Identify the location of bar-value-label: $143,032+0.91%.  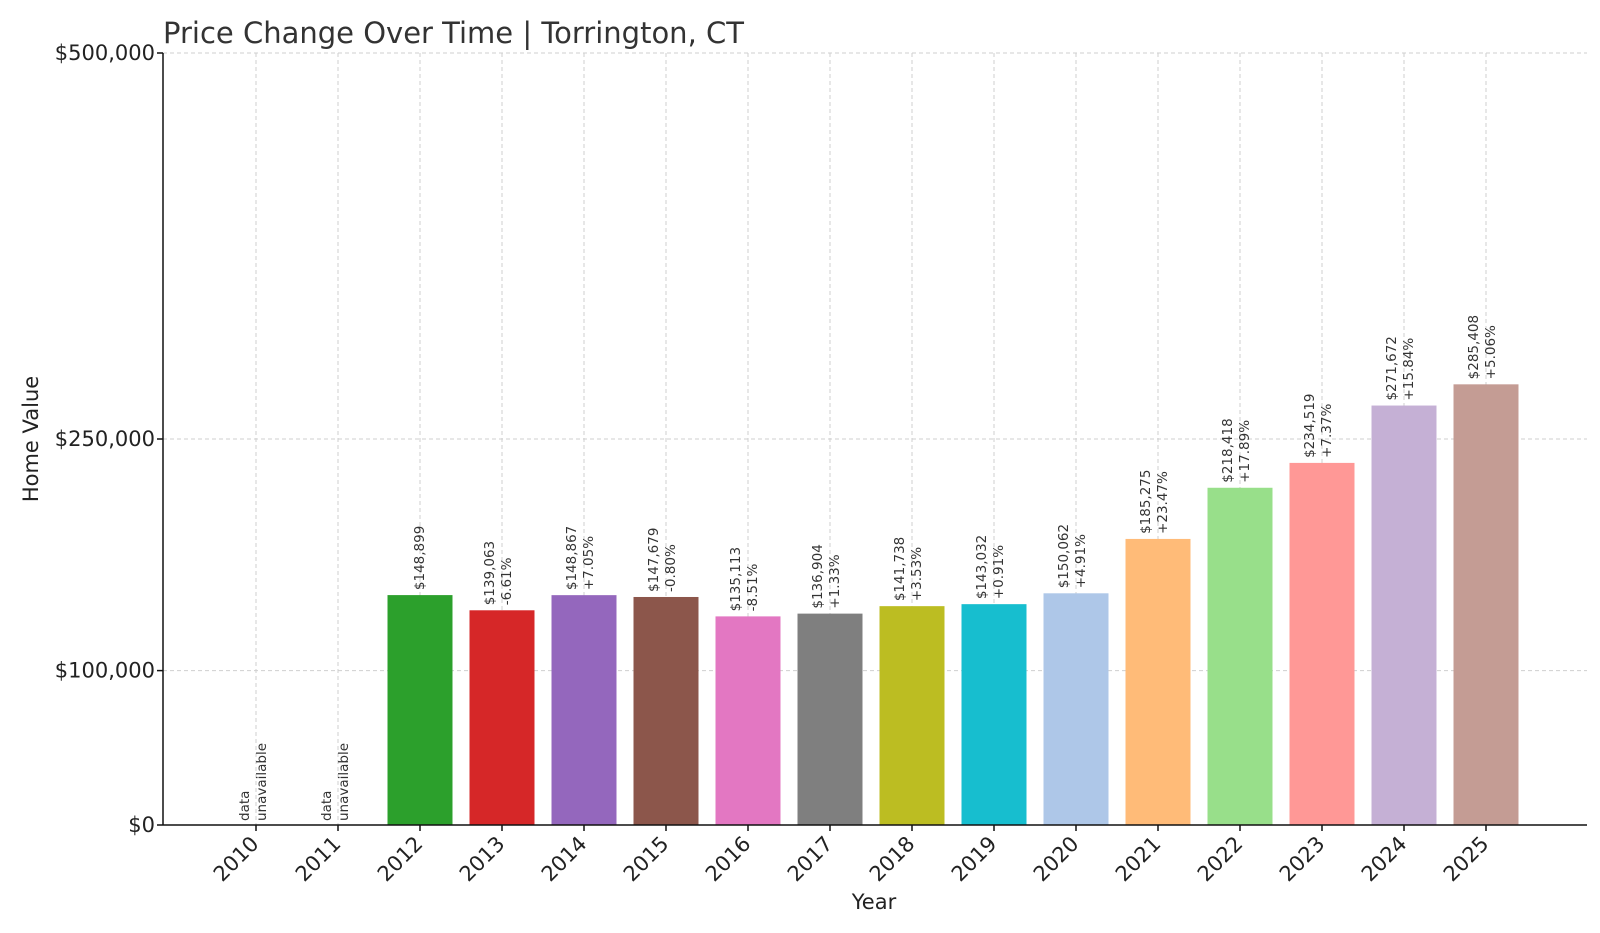
(990, 567).